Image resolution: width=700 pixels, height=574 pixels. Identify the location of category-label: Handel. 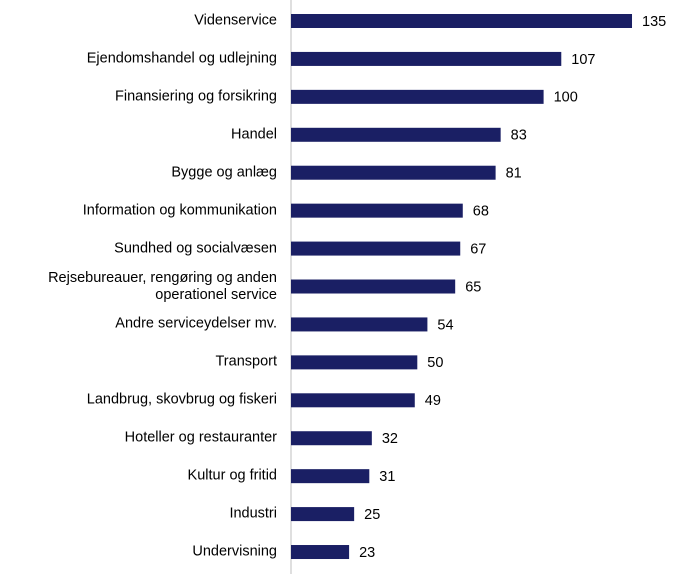
(254, 134).